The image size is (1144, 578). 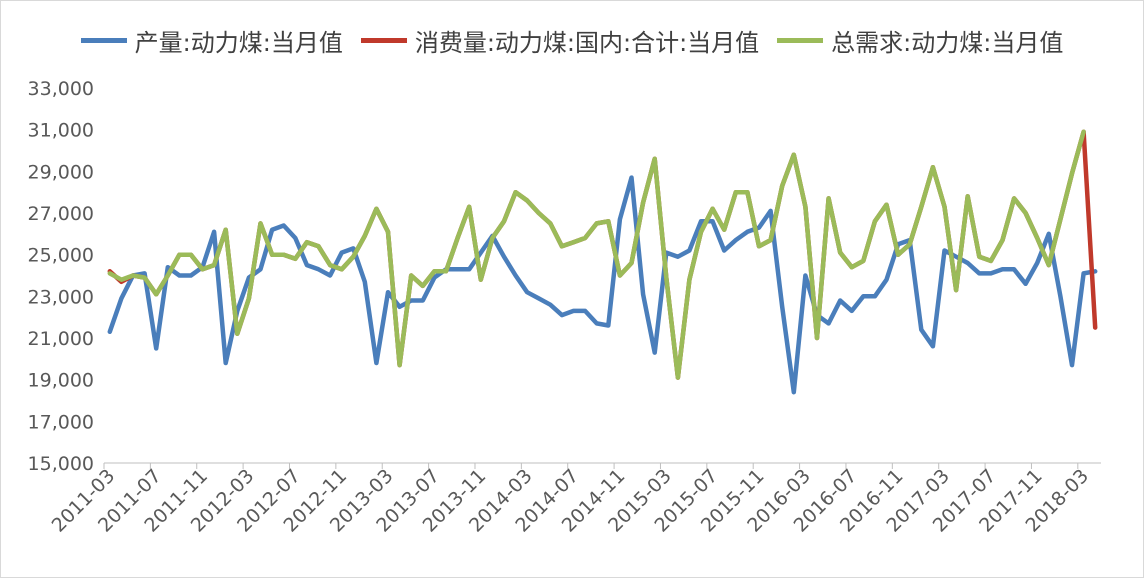 What do you see at coordinates (947, 43) in the screenshot?
I see `legend-label-total-demand: 总需求:动力煤:当月值` at bounding box center [947, 43].